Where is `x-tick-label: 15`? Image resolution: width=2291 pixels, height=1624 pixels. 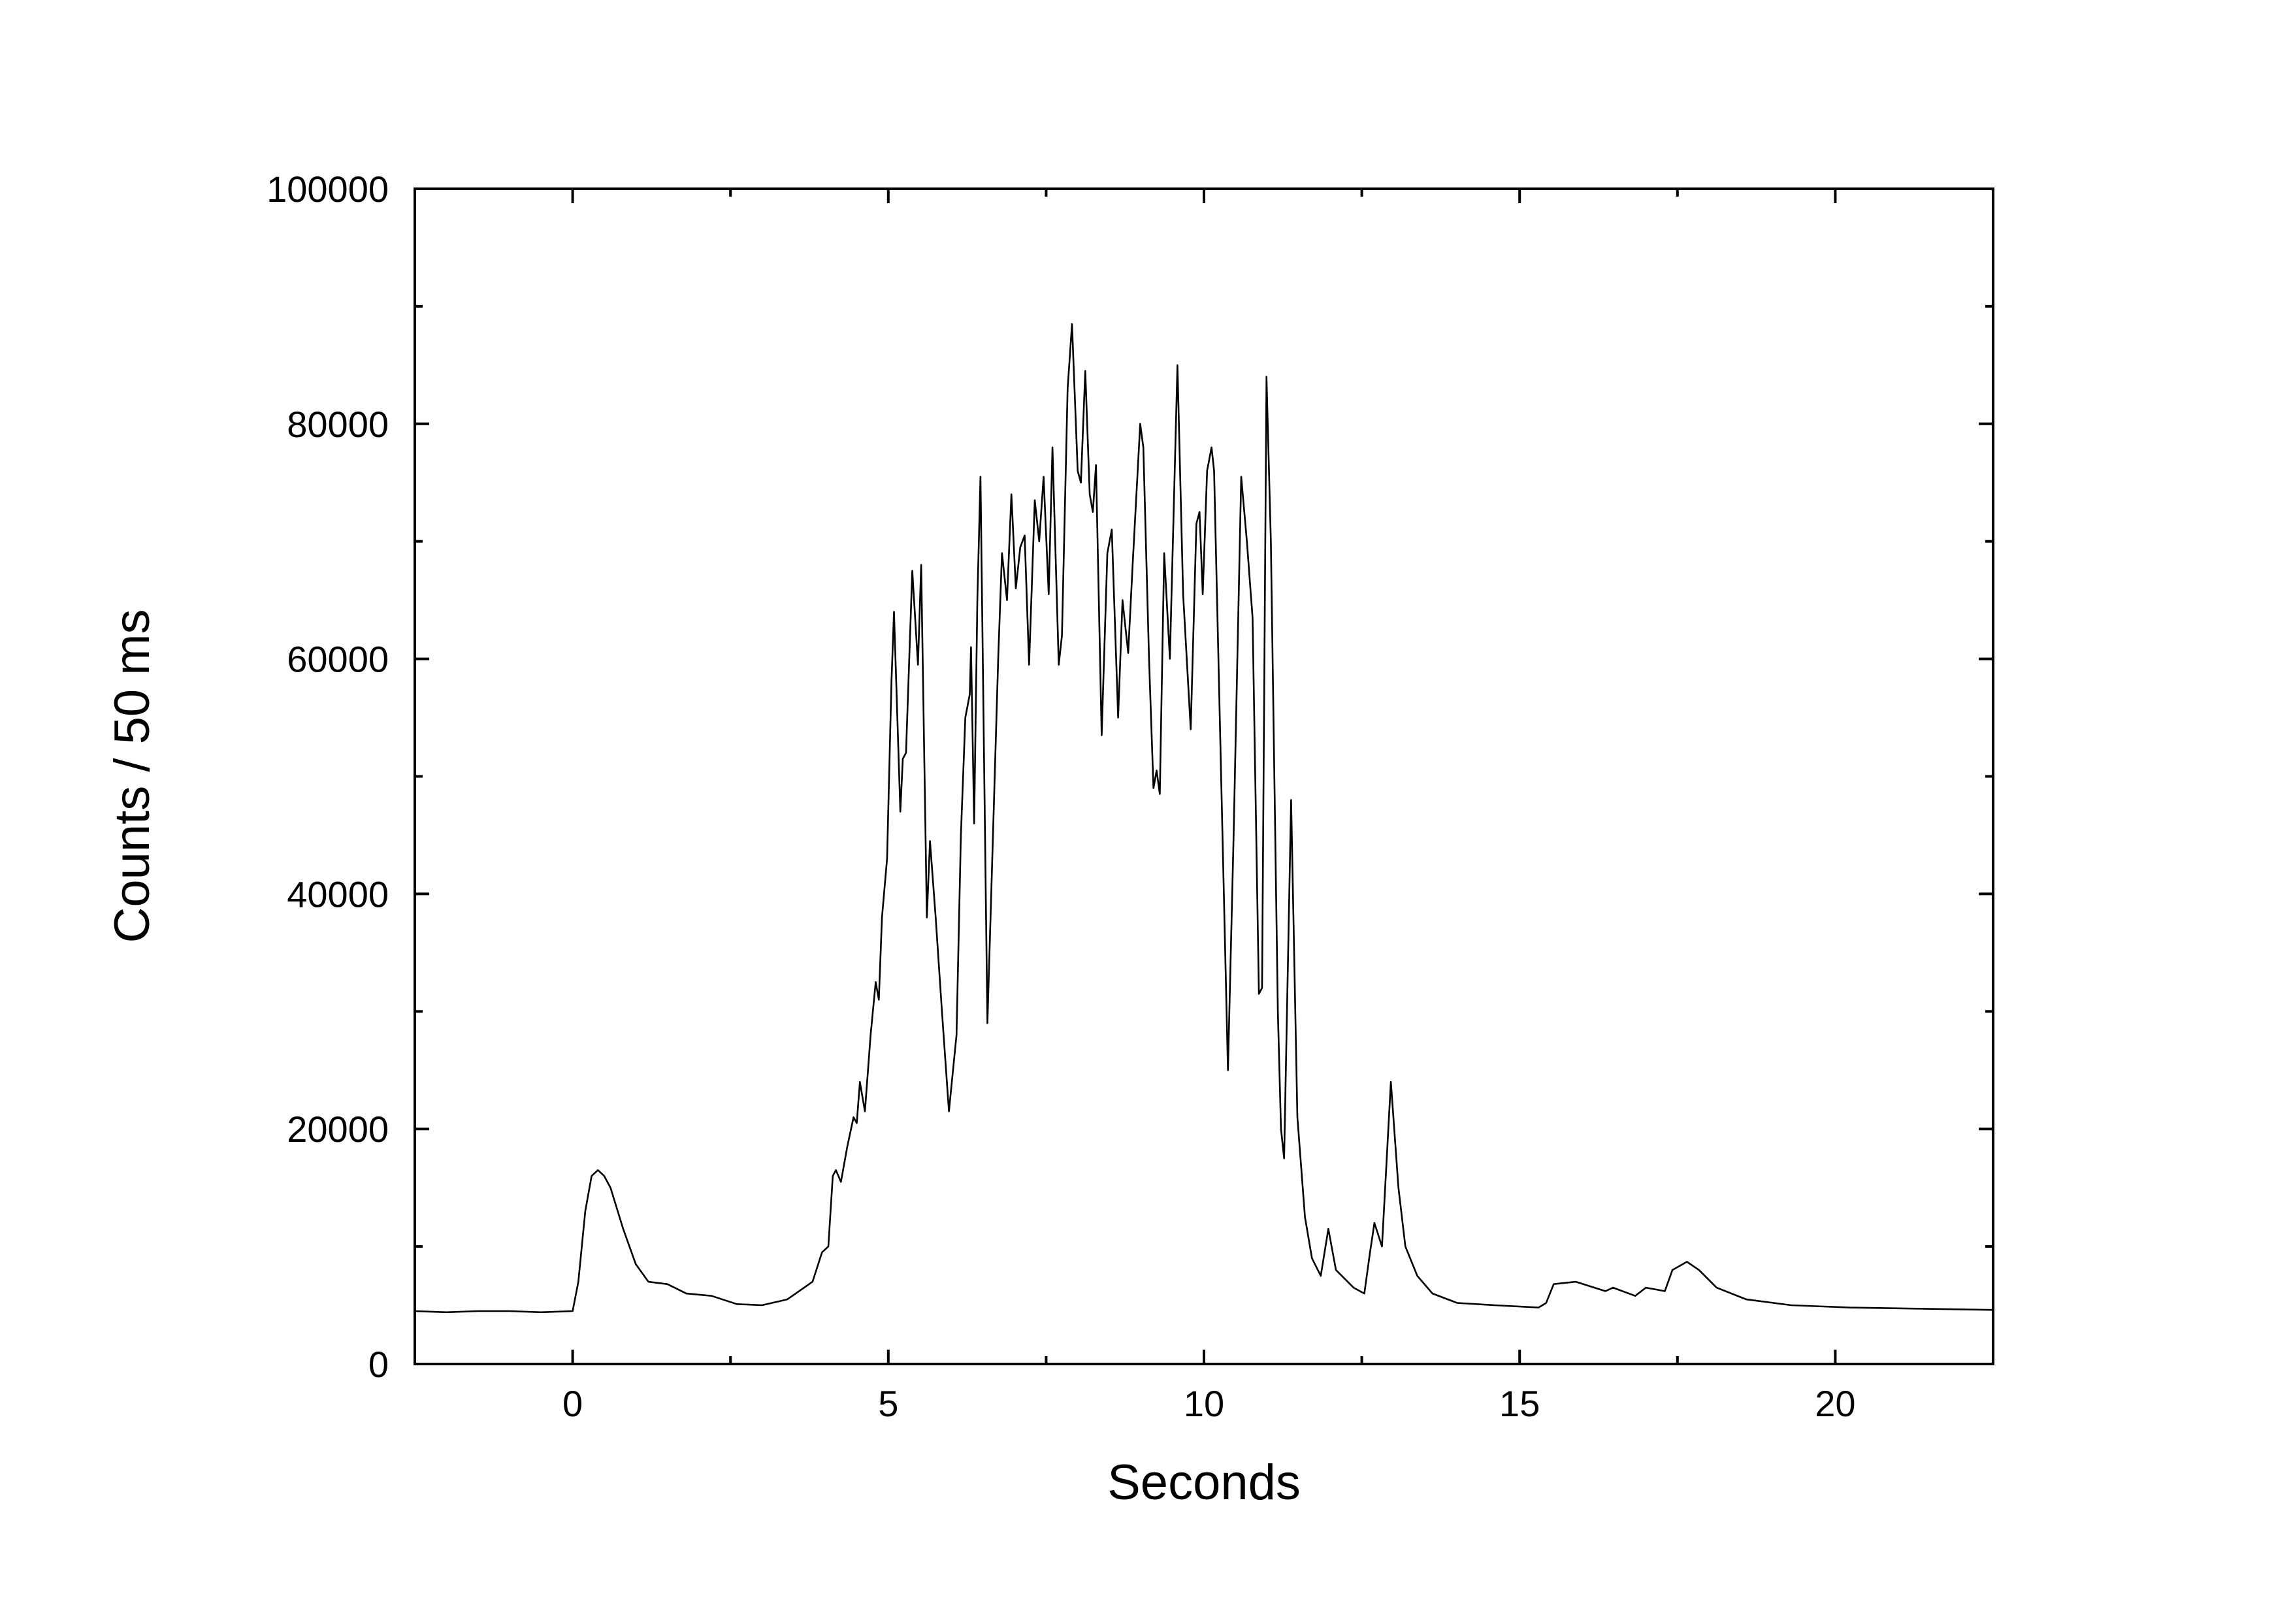
x-tick-label: 15 is located at coordinates (1520, 1403).